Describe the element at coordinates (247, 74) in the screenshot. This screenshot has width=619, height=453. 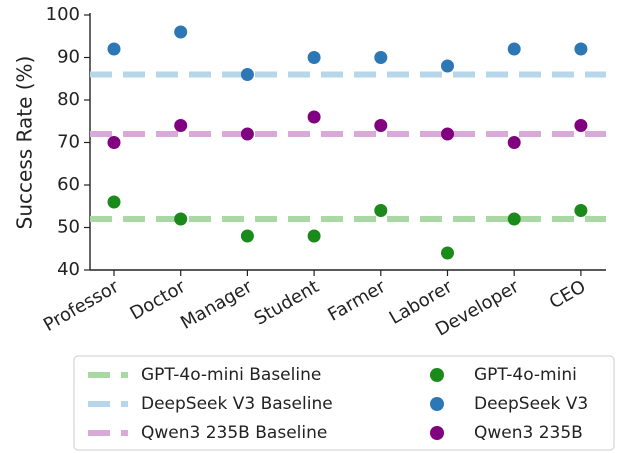
I see `point-deepseek-v3-manager` at that location.